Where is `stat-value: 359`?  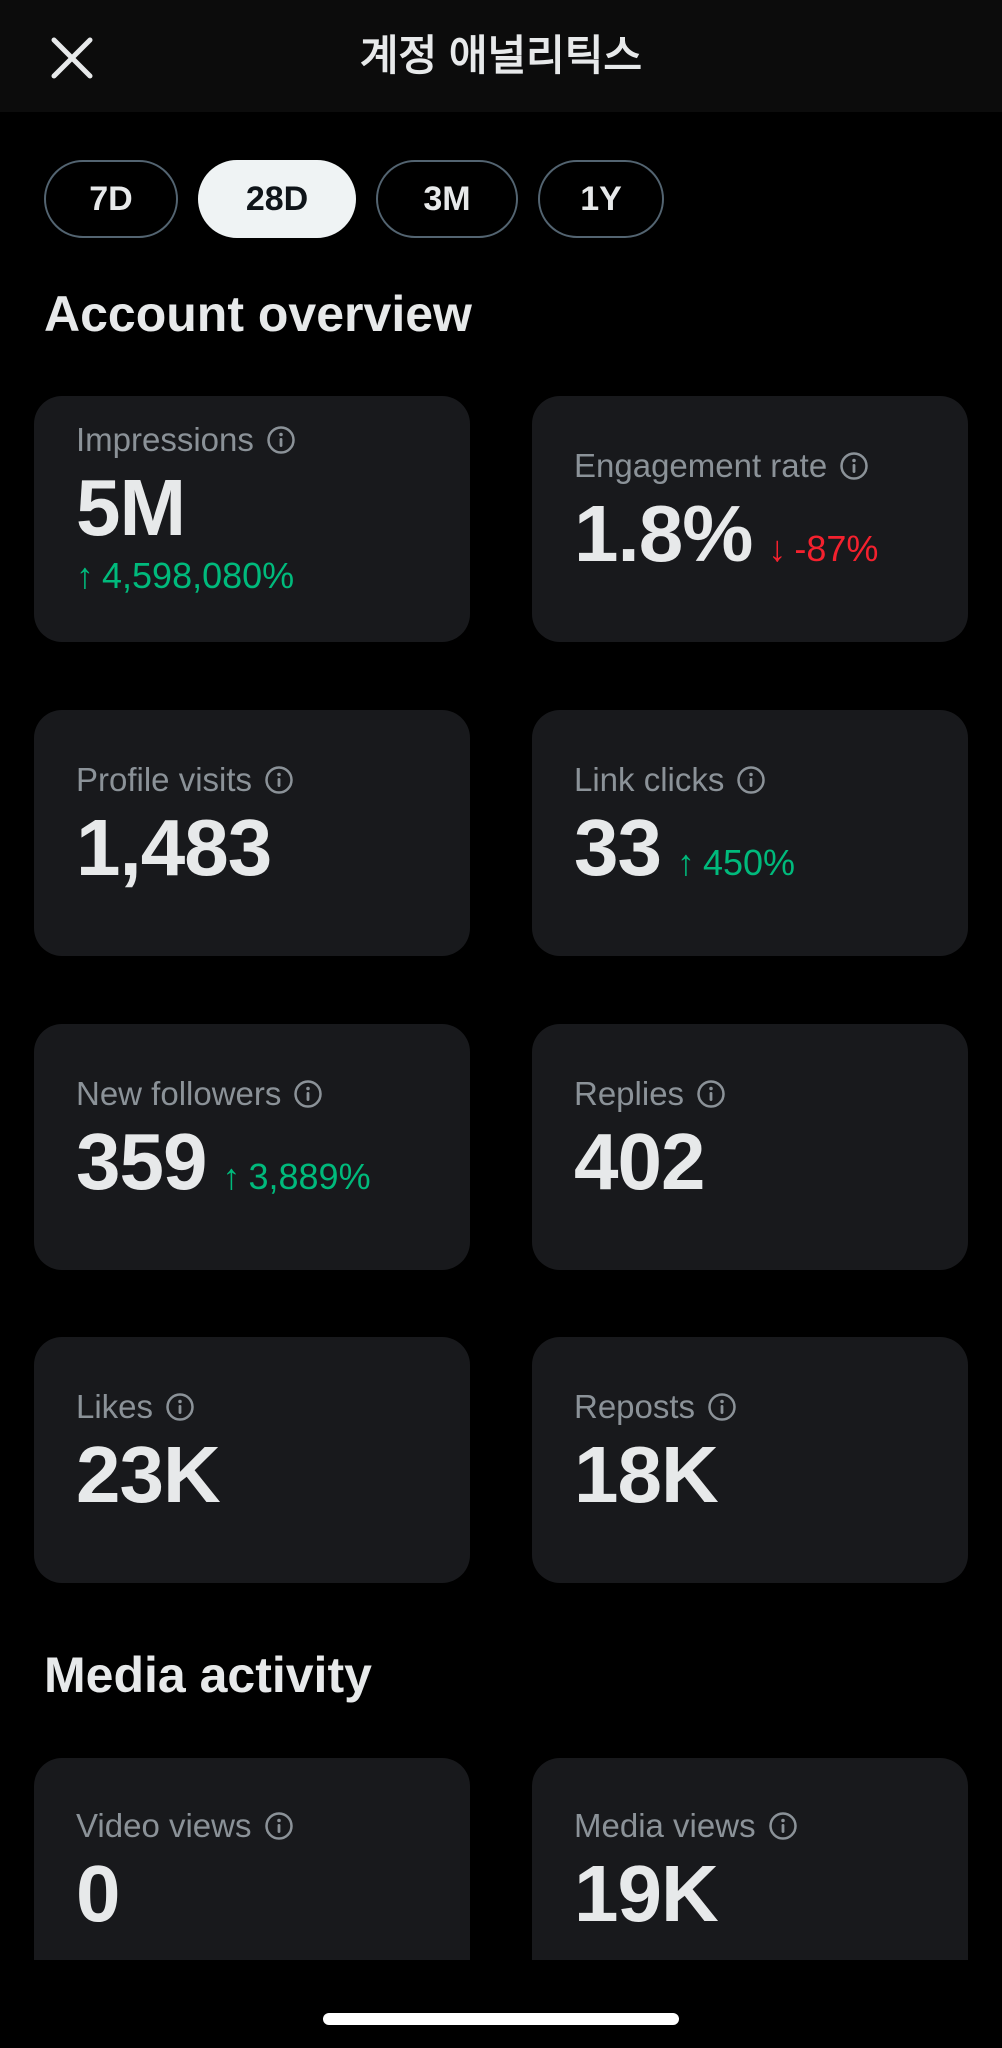
stat-value: 359 is located at coordinates (141, 1161).